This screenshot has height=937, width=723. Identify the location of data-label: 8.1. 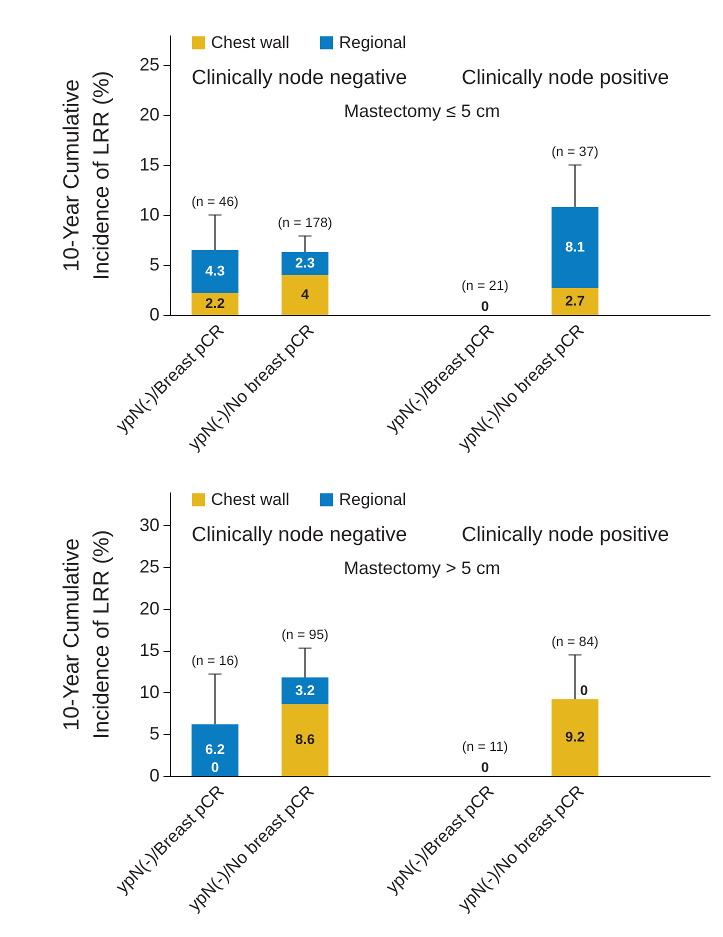
(575, 246).